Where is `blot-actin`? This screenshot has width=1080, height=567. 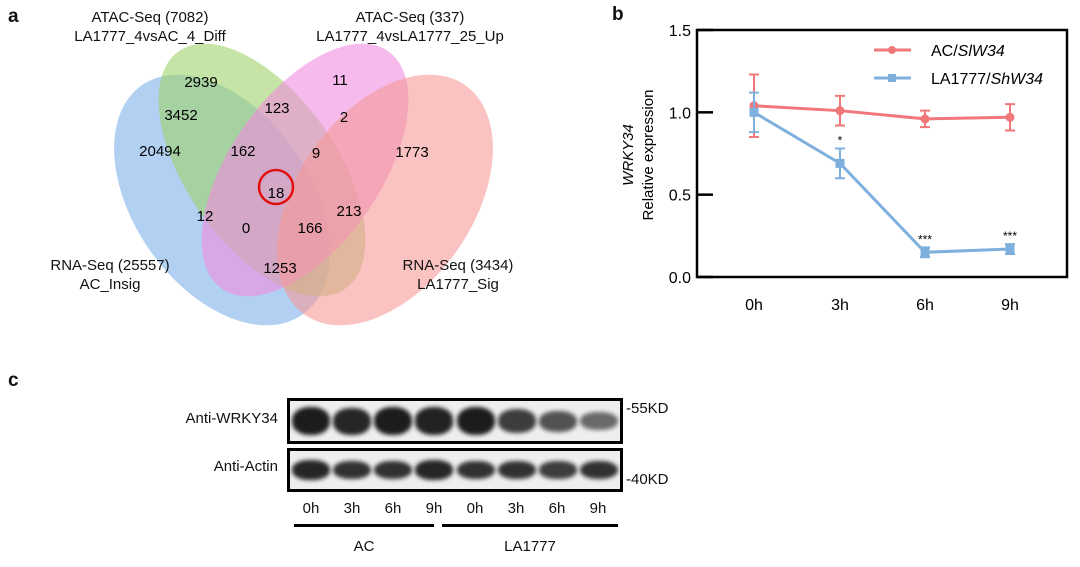
blot-actin is located at coordinates (455, 470).